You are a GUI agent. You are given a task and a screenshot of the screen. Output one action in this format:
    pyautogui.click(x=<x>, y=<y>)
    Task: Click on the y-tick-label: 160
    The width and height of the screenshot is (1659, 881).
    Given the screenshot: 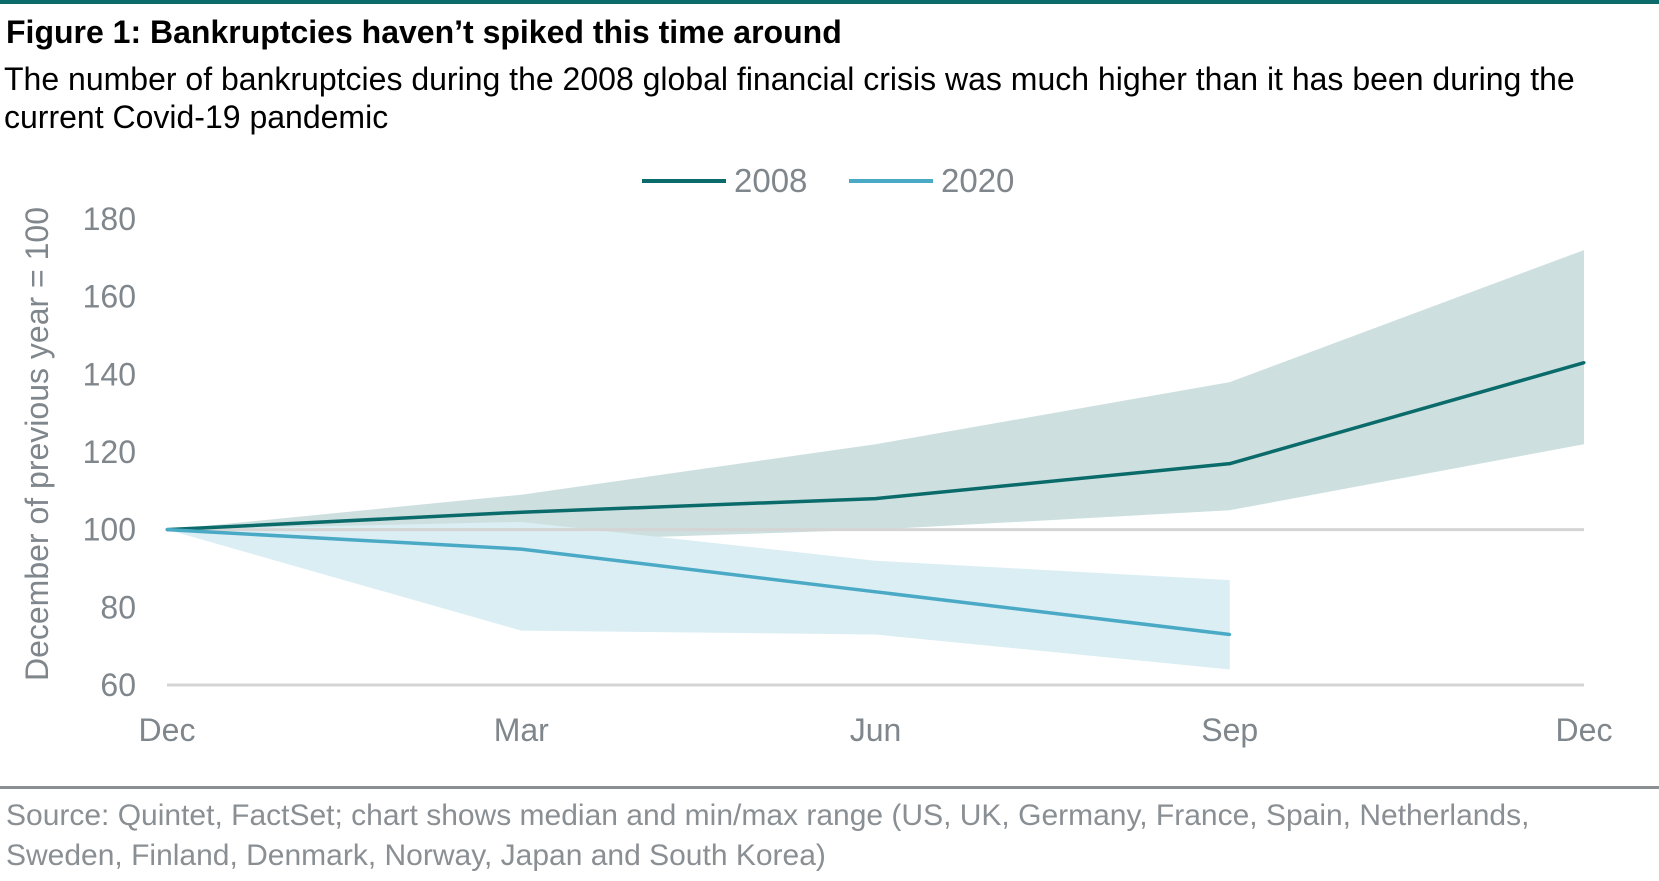 What is the action you would take?
    pyautogui.click(x=109, y=297)
    